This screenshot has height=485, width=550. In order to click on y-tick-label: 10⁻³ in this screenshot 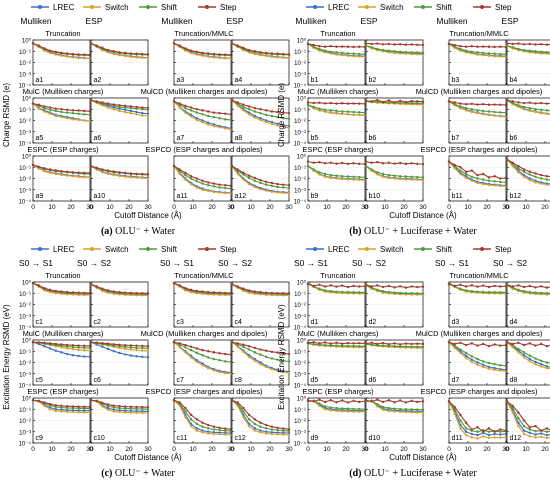, I will do `click(25, 191)`.